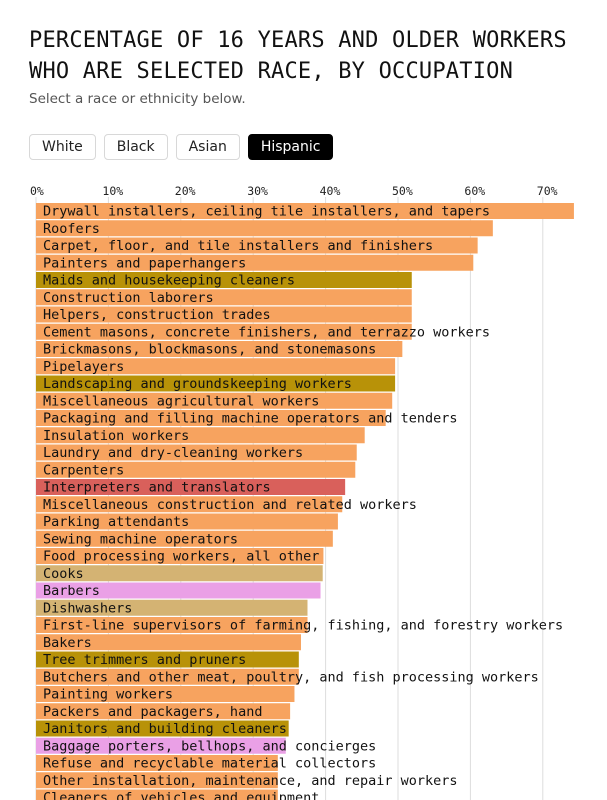 The height and width of the screenshot is (800, 607). What do you see at coordinates (144, 660) in the screenshot?
I see `bar-label: Tree trimmers and pruners` at bounding box center [144, 660].